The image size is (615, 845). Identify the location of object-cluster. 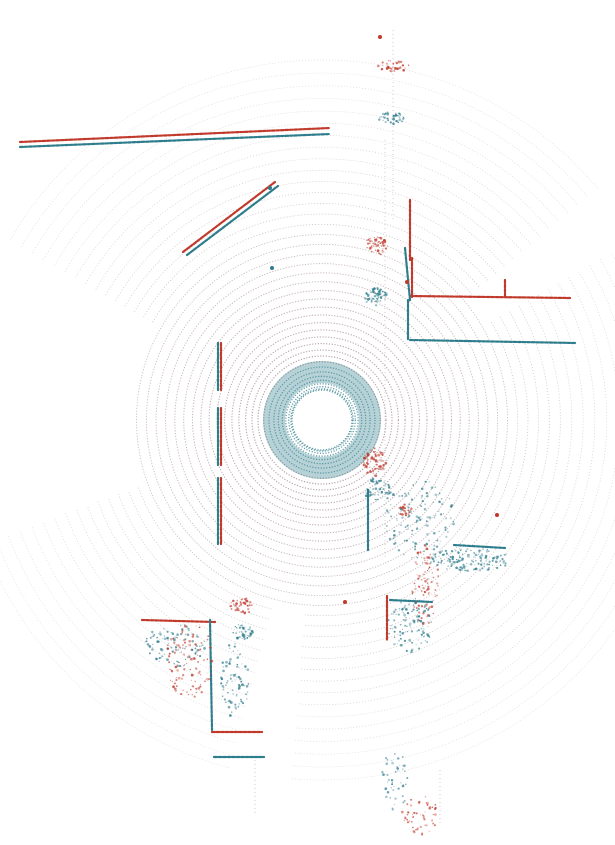
(375, 462).